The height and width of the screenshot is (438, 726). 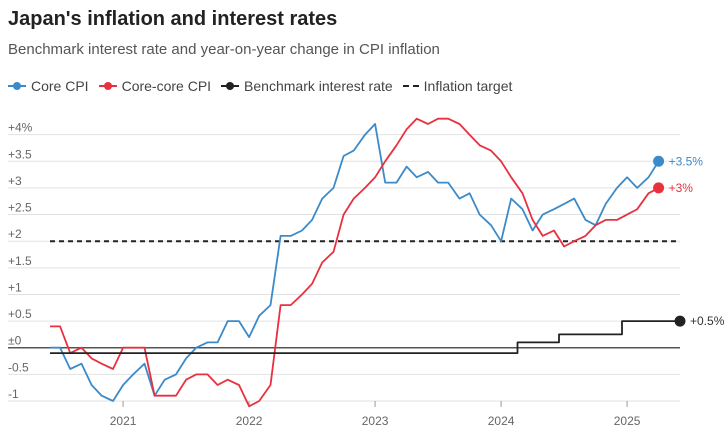 I want to click on y-tick-label: +1, so click(x=15, y=287).